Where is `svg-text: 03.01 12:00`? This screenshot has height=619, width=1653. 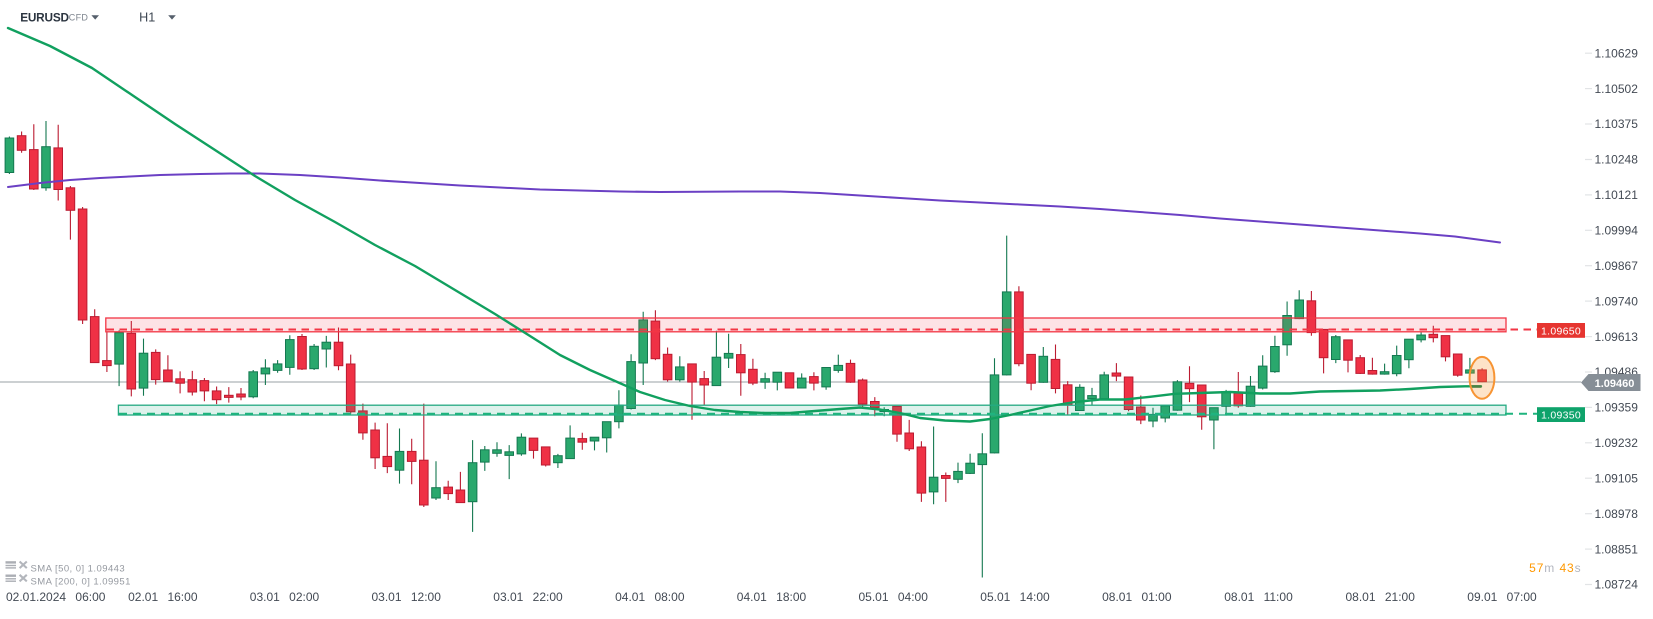 svg-text: 03.01 12:00 is located at coordinates (406, 597).